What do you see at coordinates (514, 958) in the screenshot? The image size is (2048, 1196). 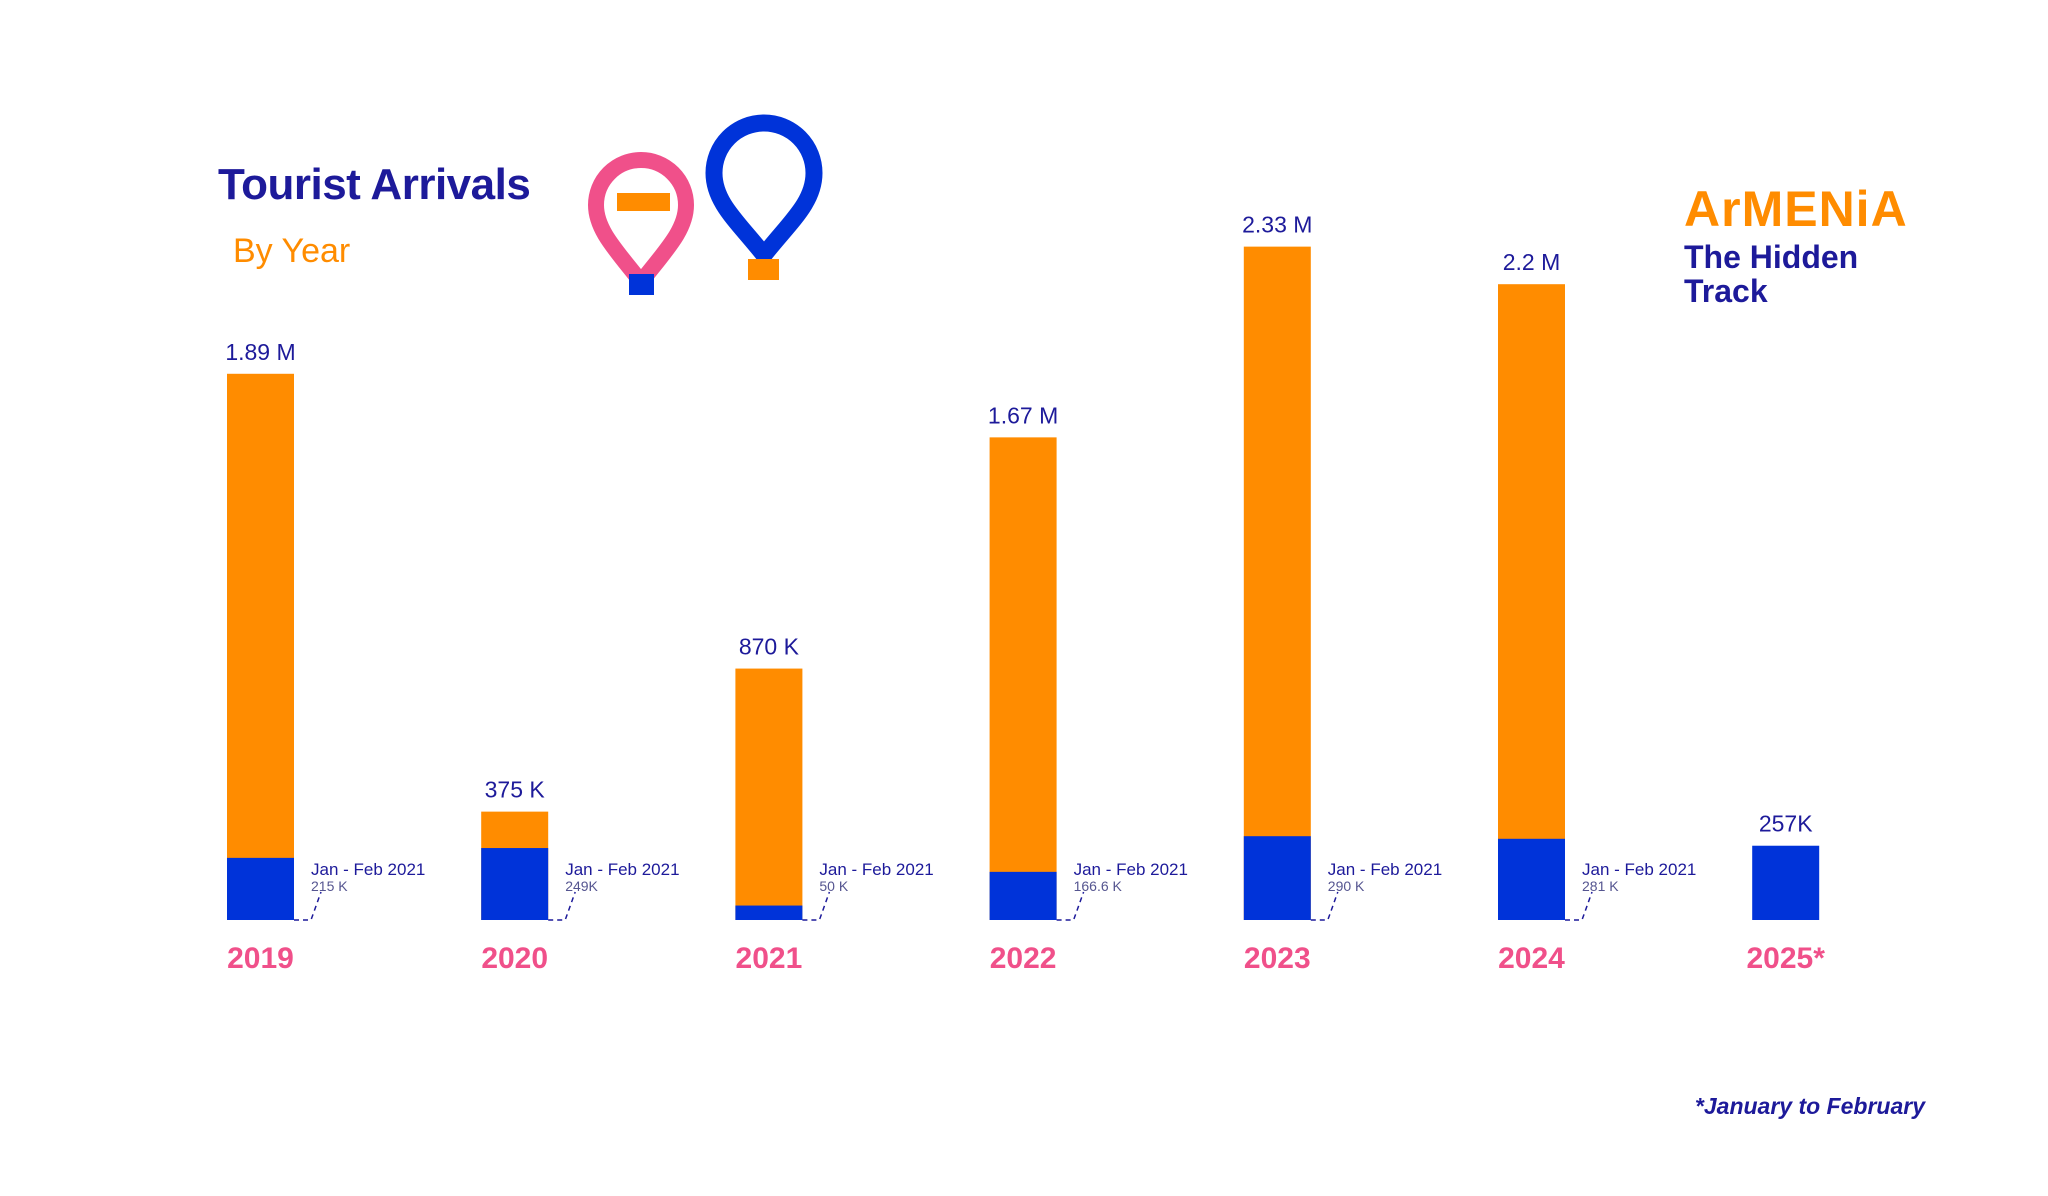 I see `year-label: 2020` at bounding box center [514, 958].